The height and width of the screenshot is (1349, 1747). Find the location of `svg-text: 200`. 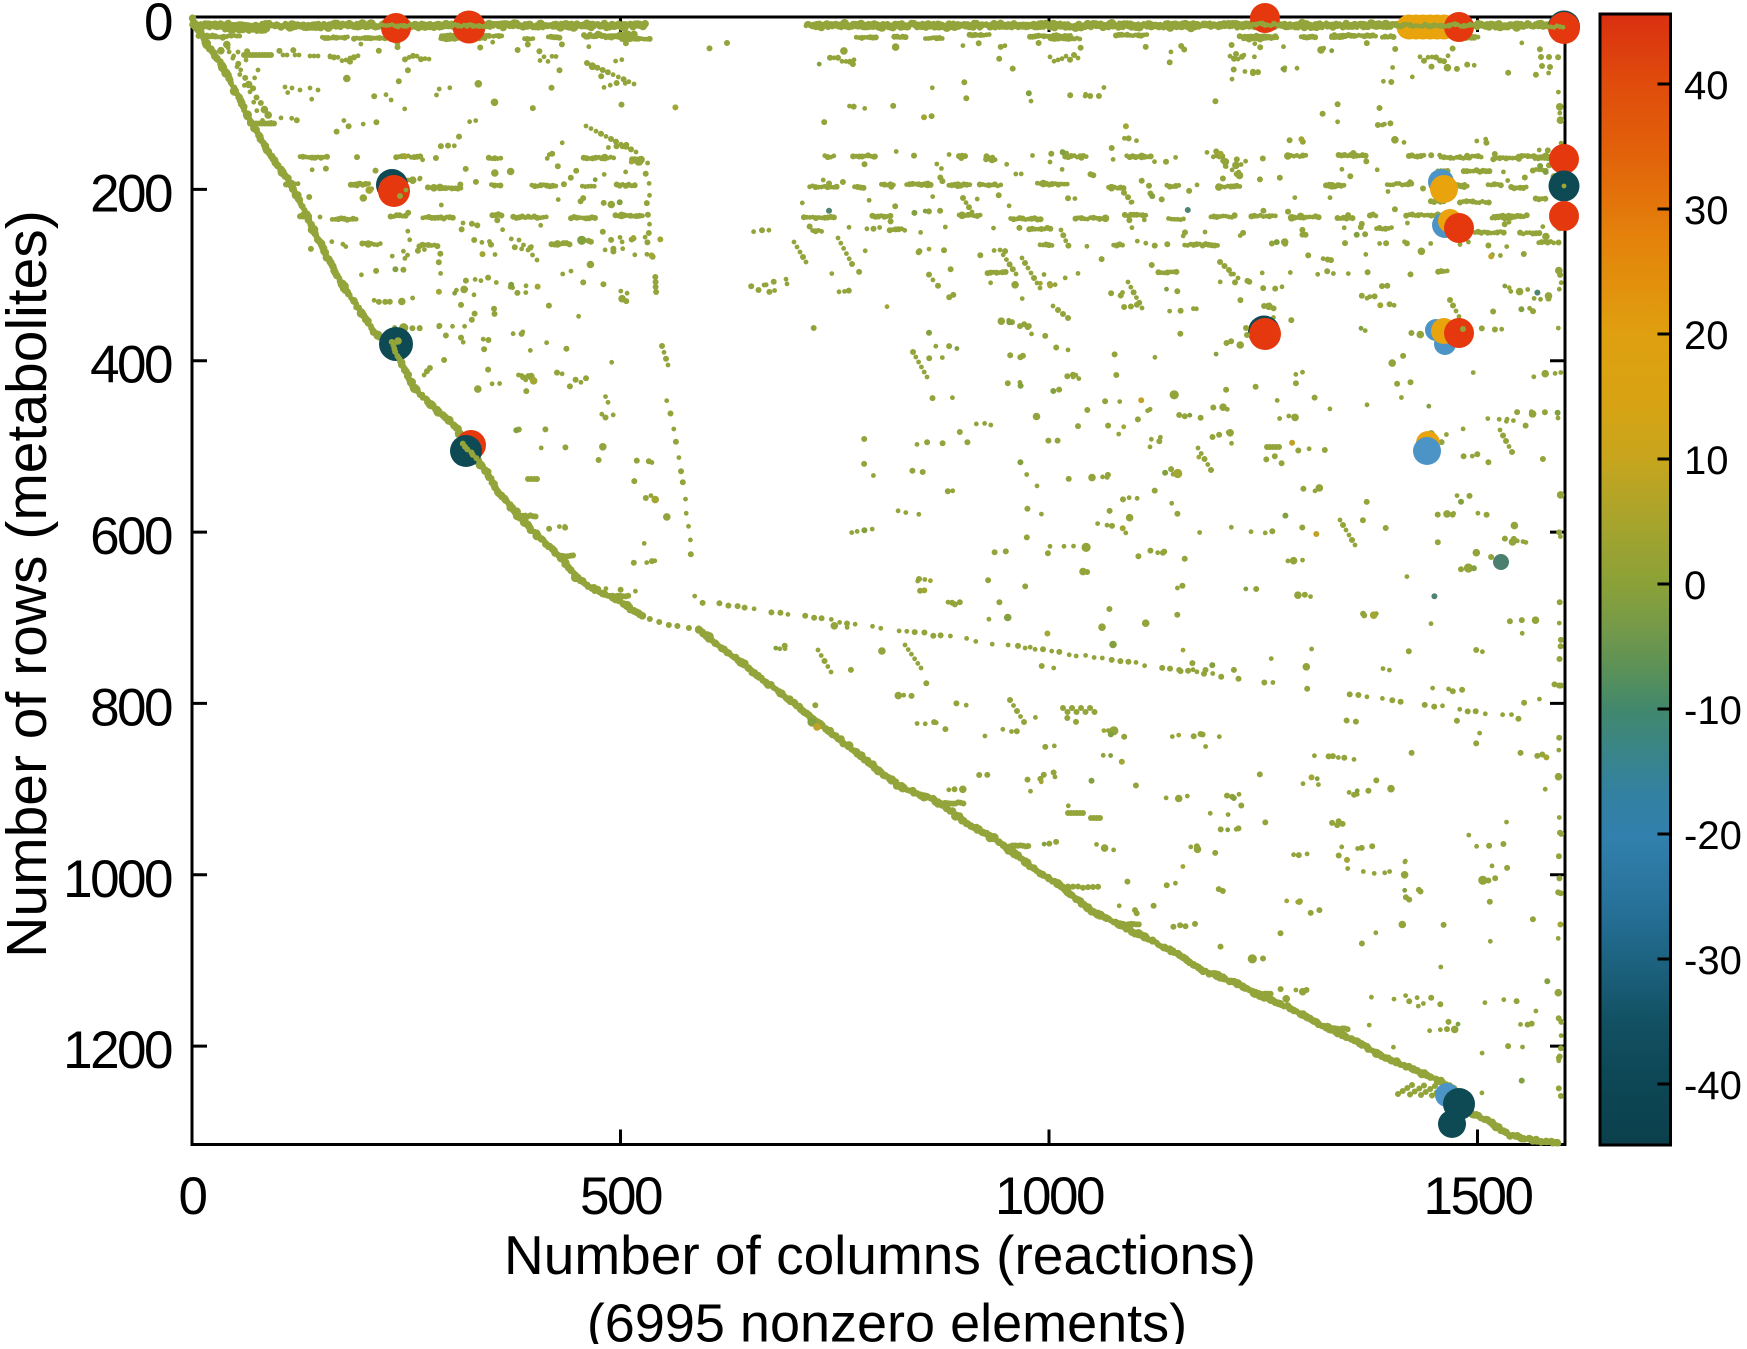

svg-text: 200 is located at coordinates (131, 193).